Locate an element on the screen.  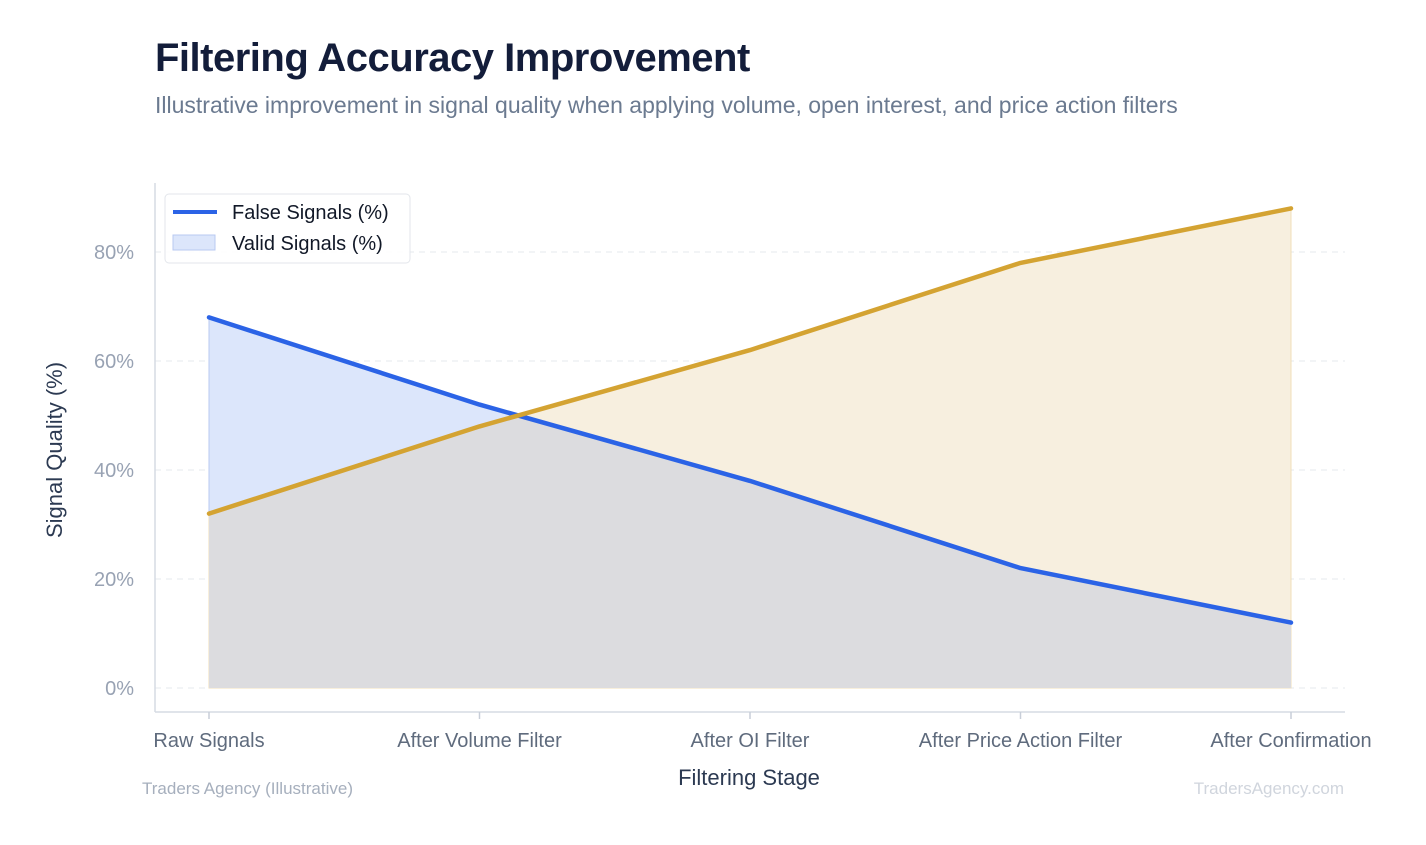
y-axis-title: Signal Quality (%) is located at coordinates (54, 450).